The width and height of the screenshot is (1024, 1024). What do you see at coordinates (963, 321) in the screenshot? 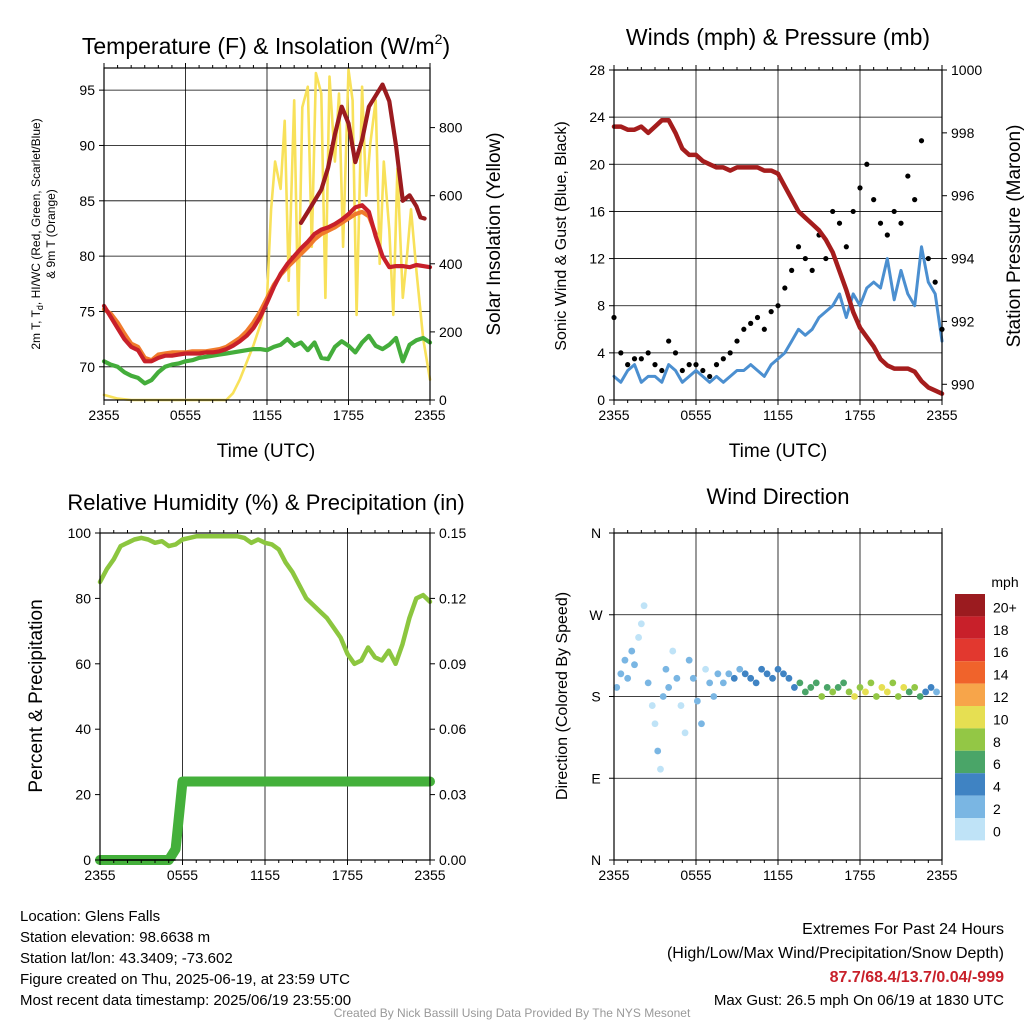
I see `y-right-tick-label: 992` at bounding box center [963, 321].